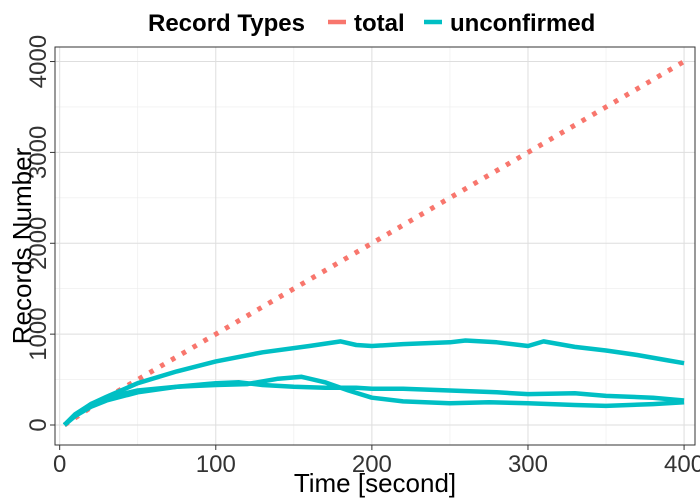 Image resolution: width=700 pixels, height=500 pixels. Describe the element at coordinates (38, 333) in the screenshot. I see `y-tick-label: 1000` at that location.